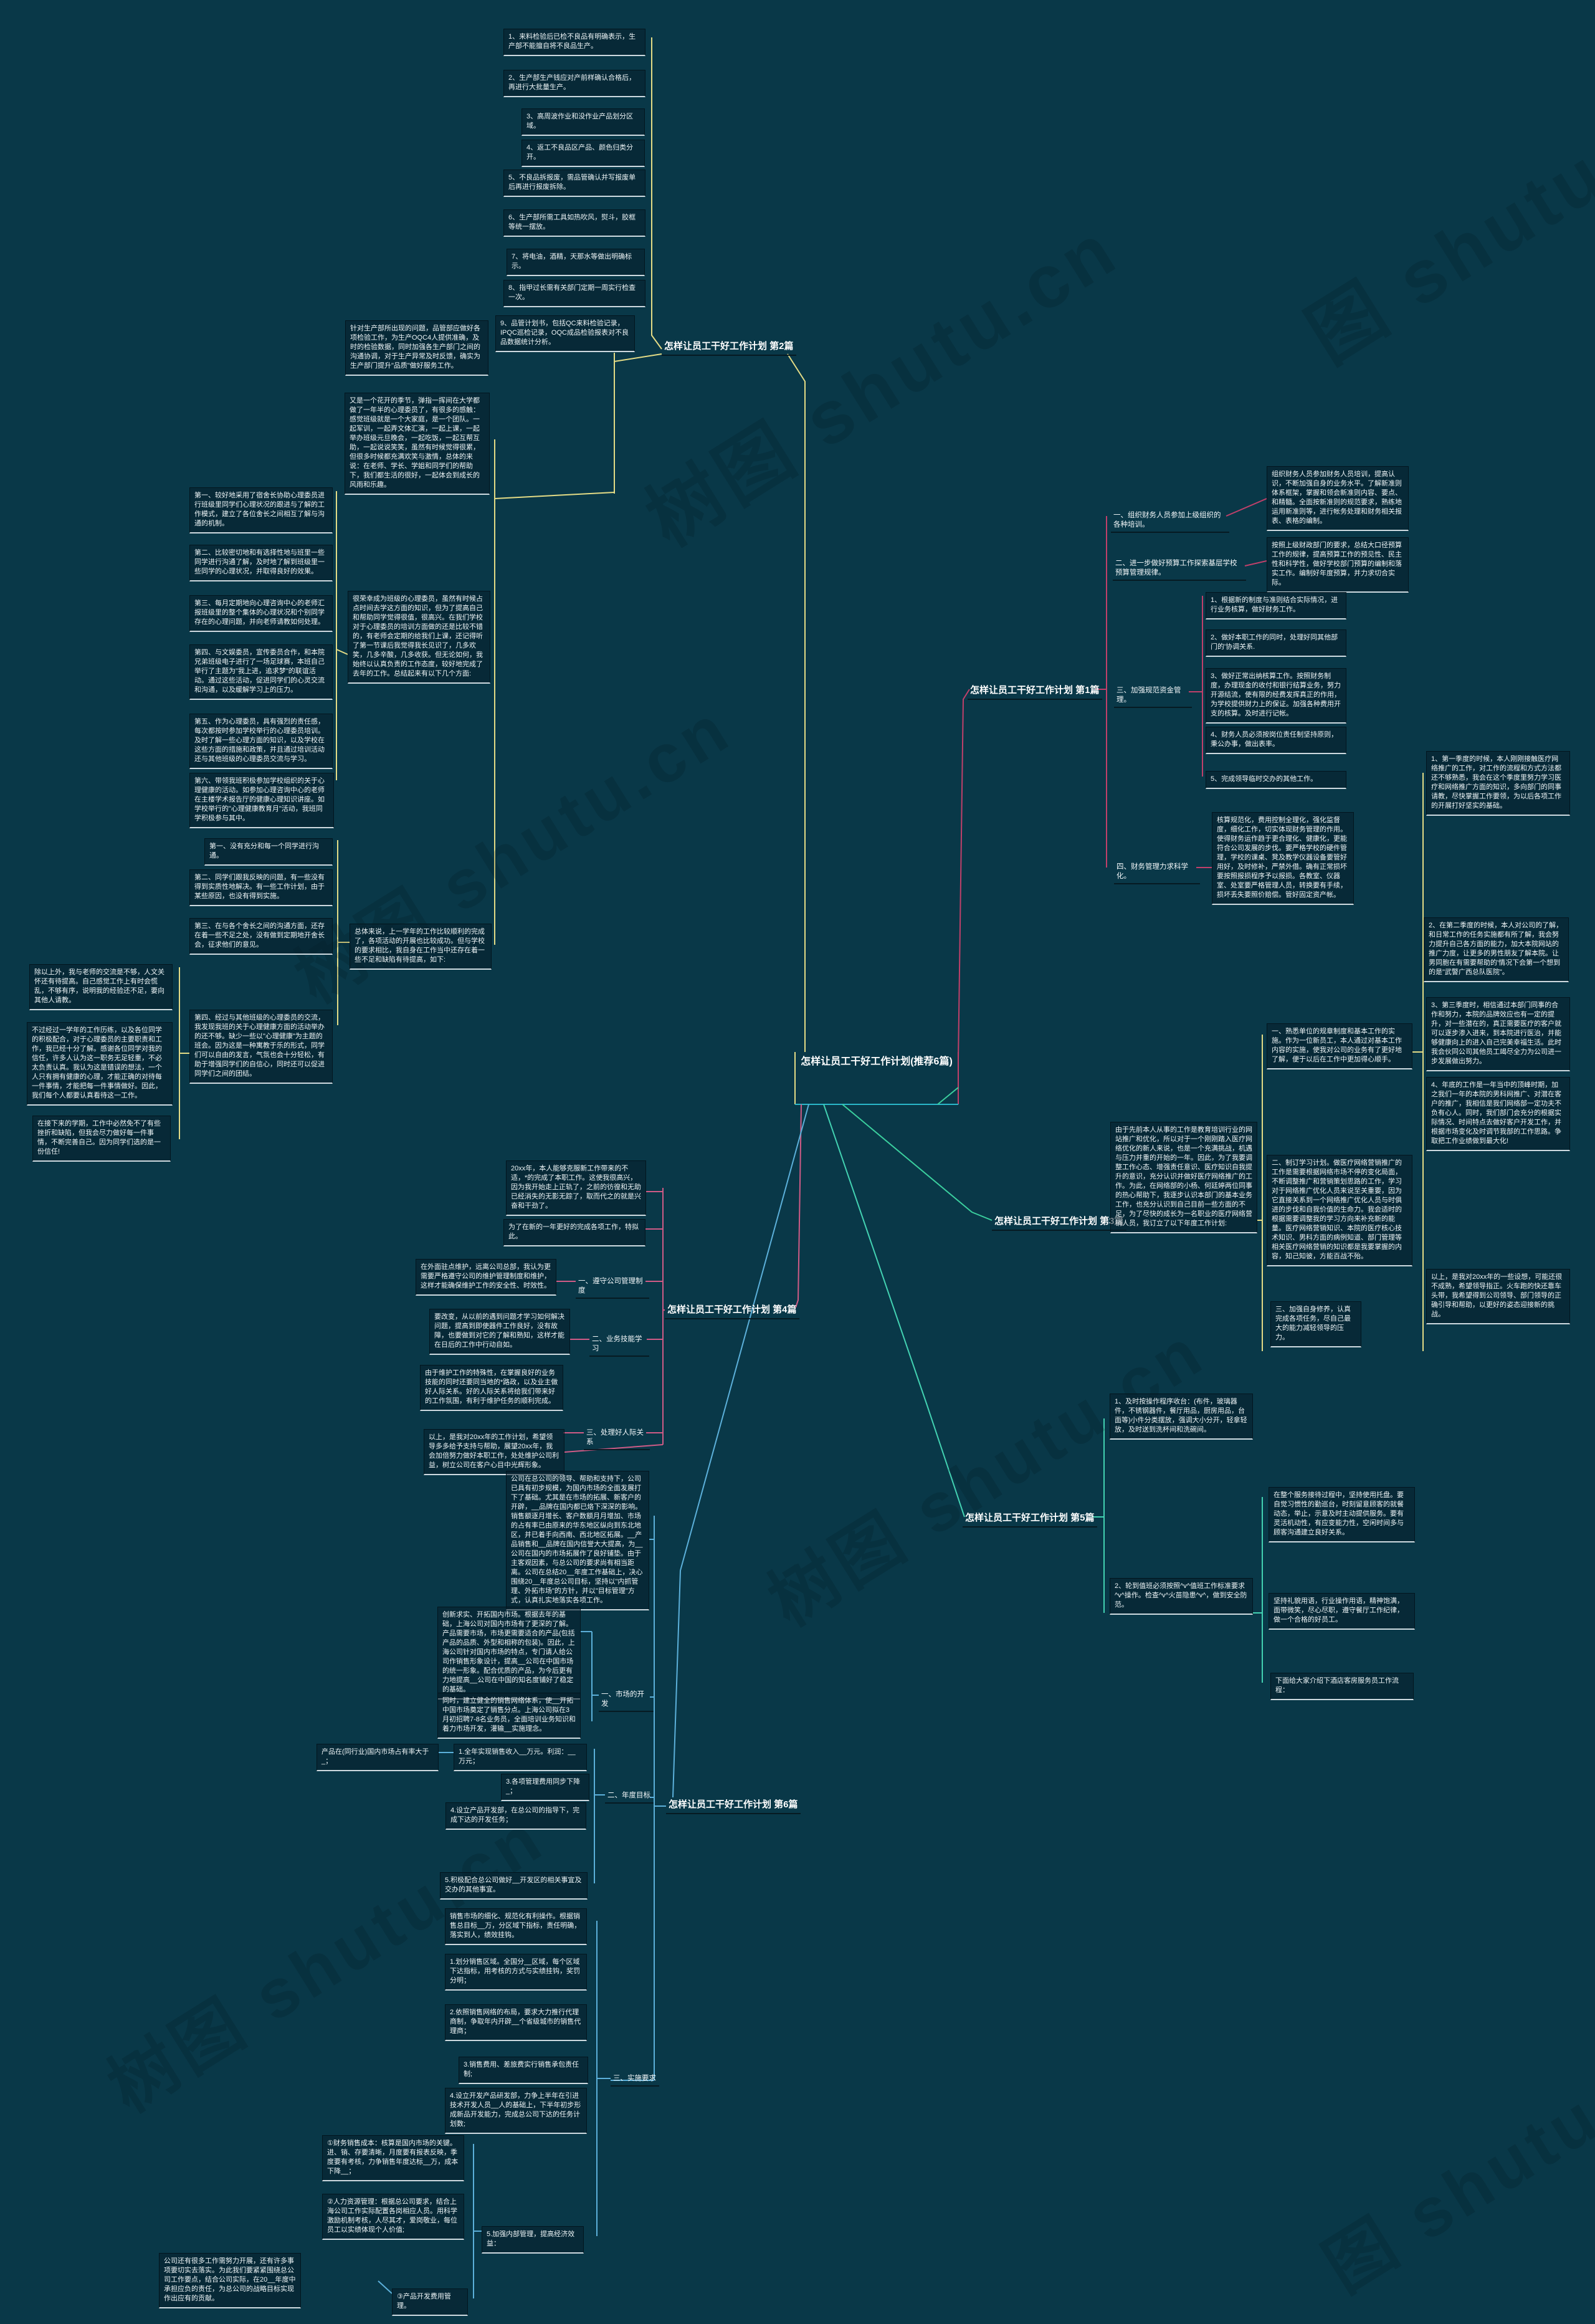 The width and height of the screenshot is (1595, 2324). What do you see at coordinates (733, 1805) in the screenshot?
I see `branch-title-6: 怎样让员工干好工作计划 第6篇` at bounding box center [733, 1805].